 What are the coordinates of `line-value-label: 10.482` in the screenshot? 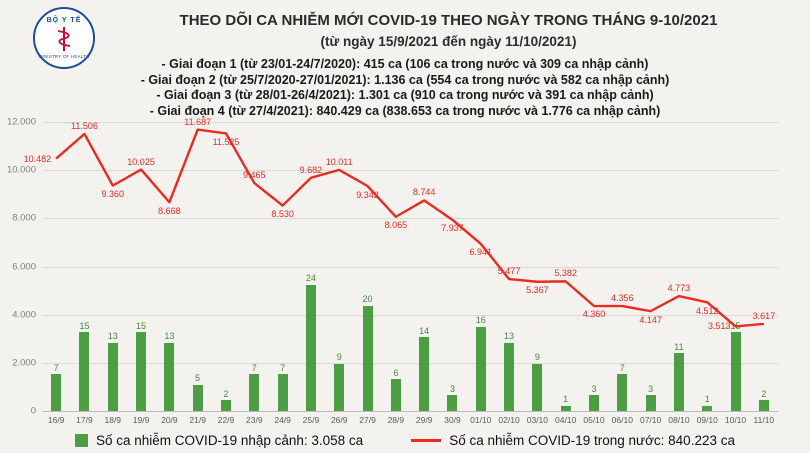 It's located at (37, 158).